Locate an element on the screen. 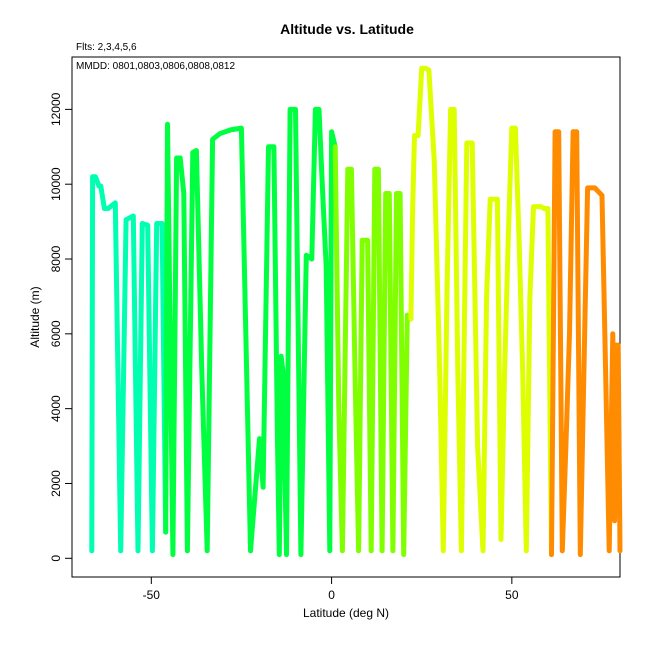 The width and height of the screenshot is (650, 655). y-tick-label: 10000 is located at coordinates (56, 184).